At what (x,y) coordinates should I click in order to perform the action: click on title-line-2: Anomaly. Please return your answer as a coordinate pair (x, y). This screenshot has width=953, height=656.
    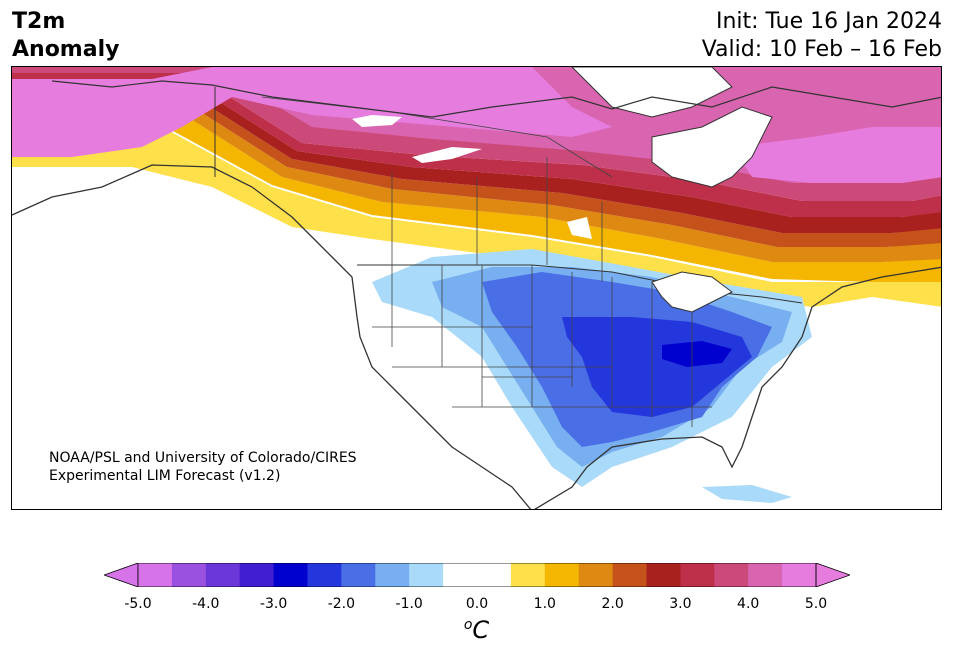
    Looking at the image, I should click on (66, 49).